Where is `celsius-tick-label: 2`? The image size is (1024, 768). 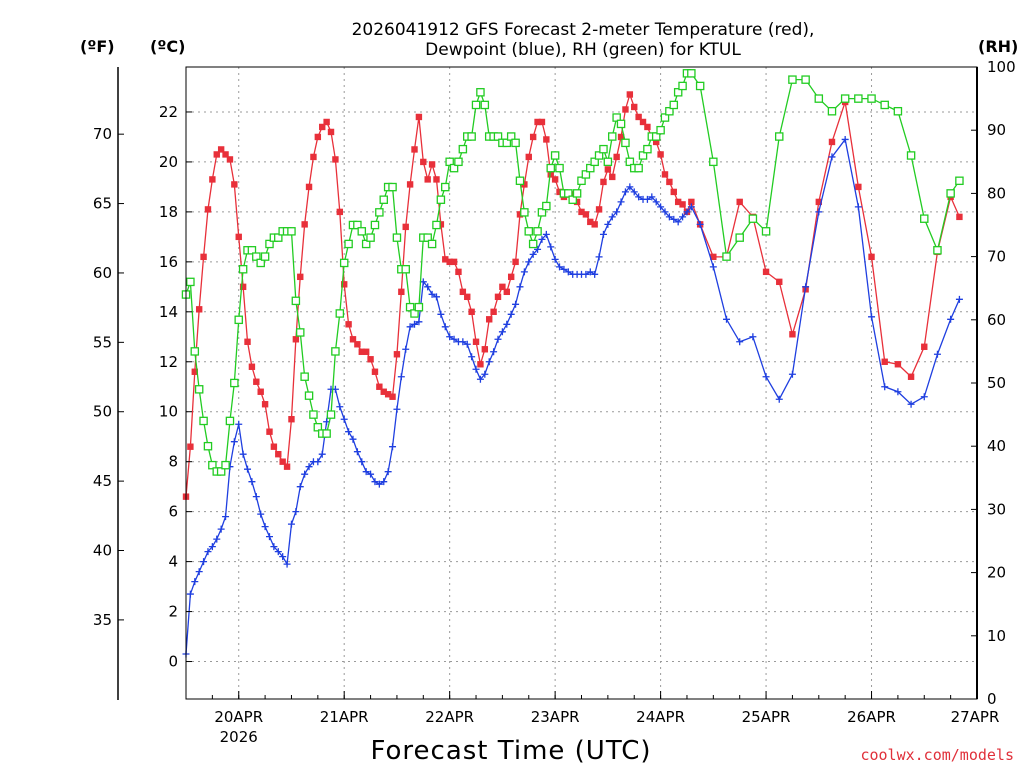
celsius-tick-label: 2 is located at coordinates (173, 612).